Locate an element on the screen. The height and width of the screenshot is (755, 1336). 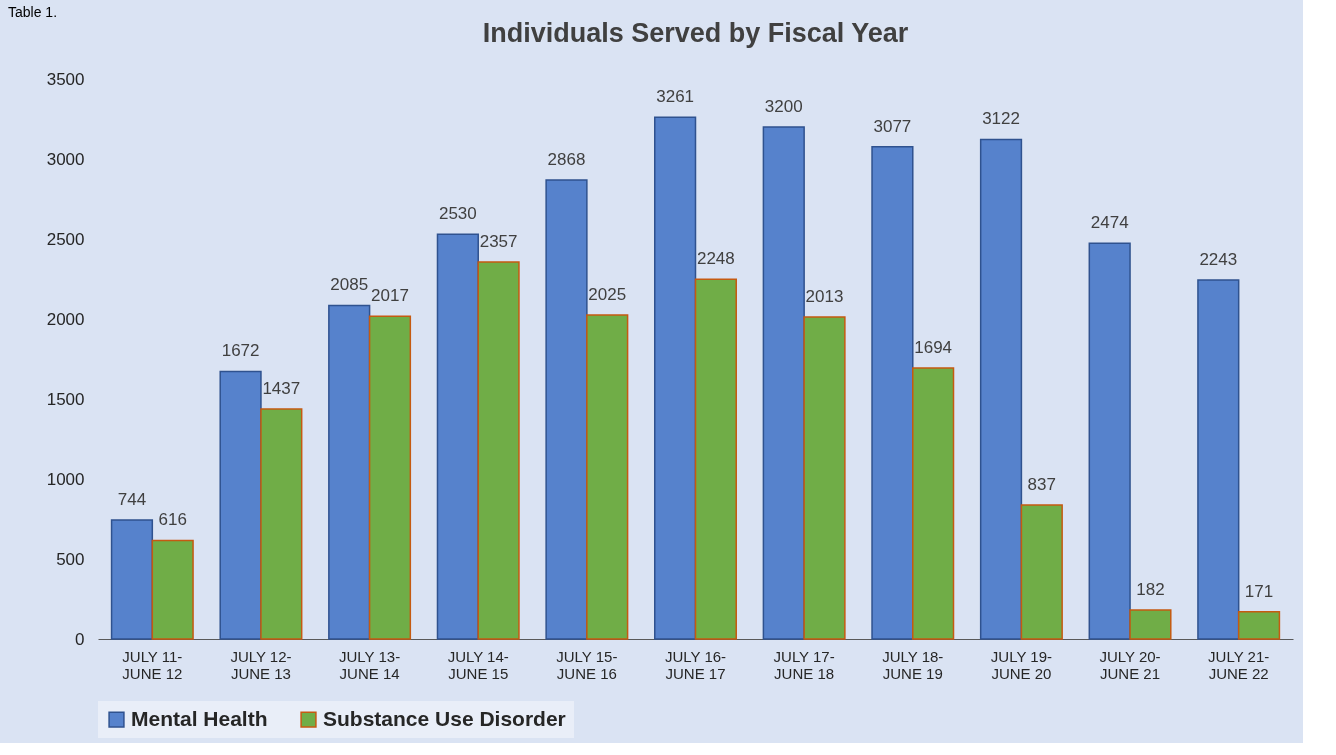
data-label: 2017 is located at coordinates (390, 296).